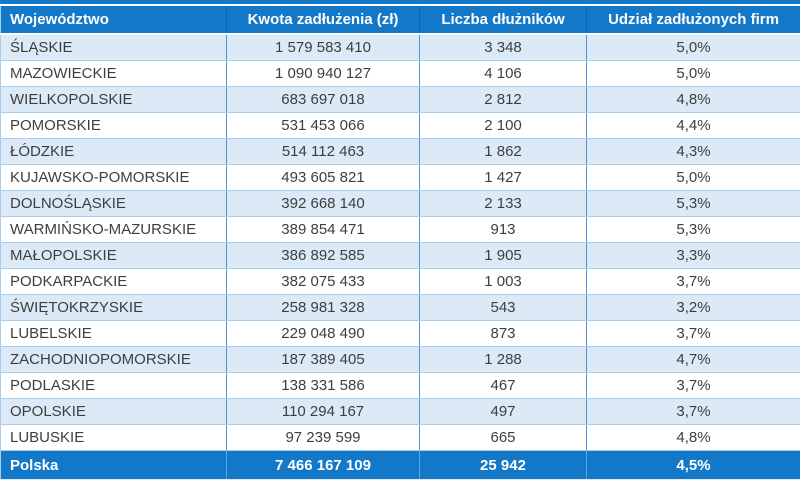 This screenshot has height=489, width=800. What do you see at coordinates (323, 125) in the screenshot?
I see `cell-kwota-zadluzenia: 531 453 066` at bounding box center [323, 125].